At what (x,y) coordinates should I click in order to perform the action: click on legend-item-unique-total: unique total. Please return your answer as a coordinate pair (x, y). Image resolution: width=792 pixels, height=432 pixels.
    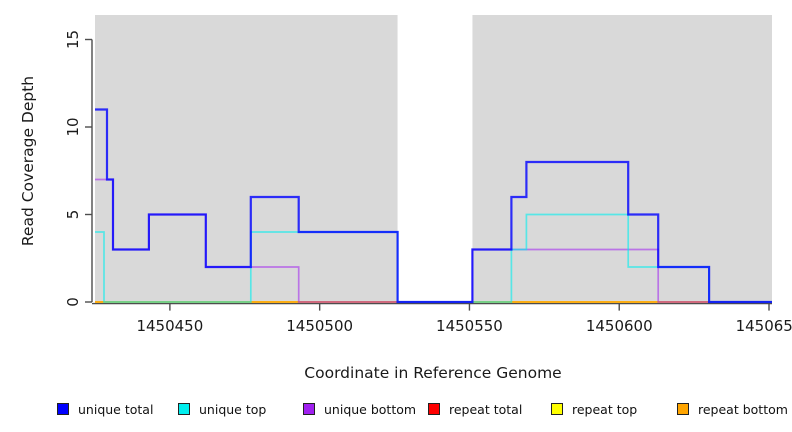
    Looking at the image, I should click on (105, 409).